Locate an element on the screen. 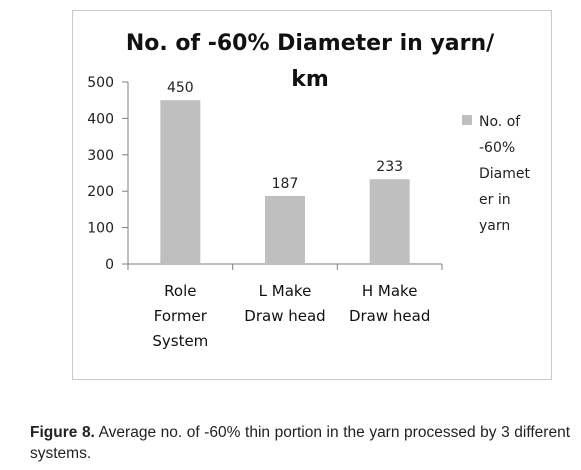 Image resolution: width=581 pixels, height=470 pixels. legend-swatch is located at coordinates (467, 120).